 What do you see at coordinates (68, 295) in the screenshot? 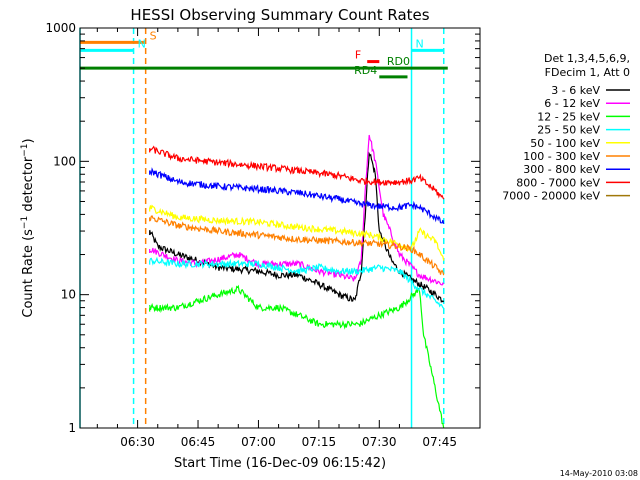
I see `y-tick-label-2: 10` at bounding box center [68, 295].